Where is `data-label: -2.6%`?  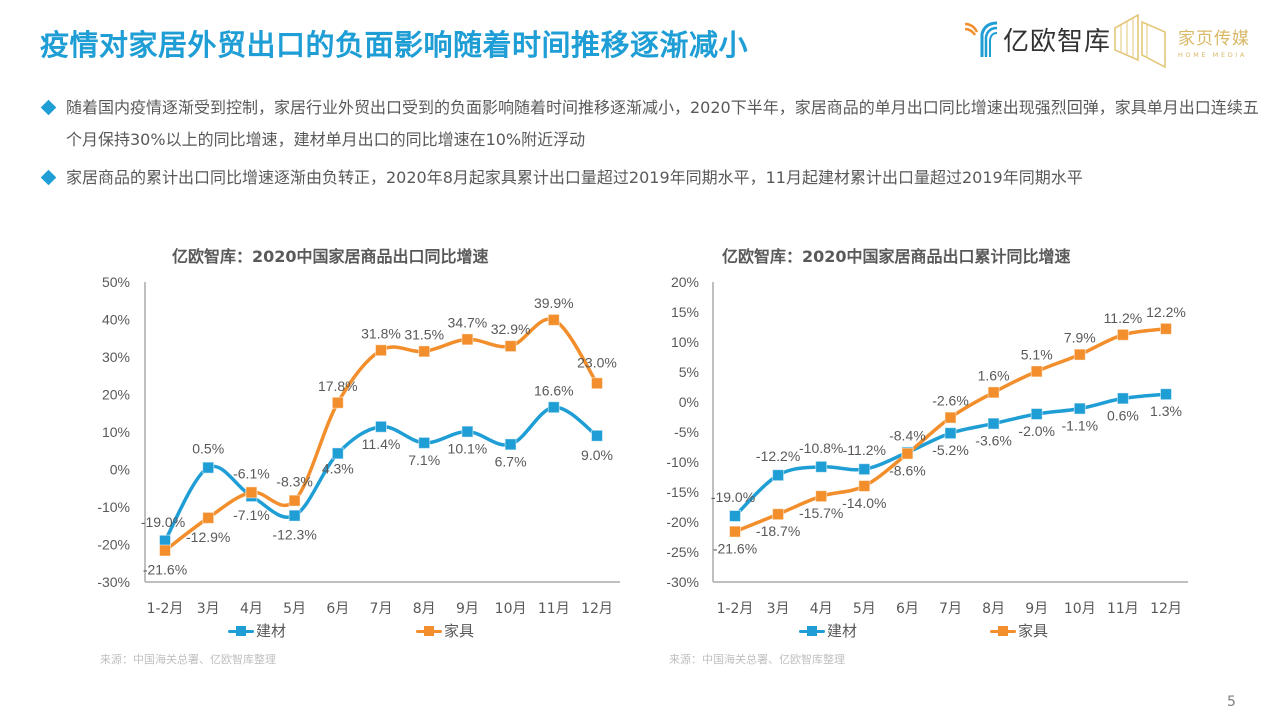 data-label: -2.6% is located at coordinates (950, 401).